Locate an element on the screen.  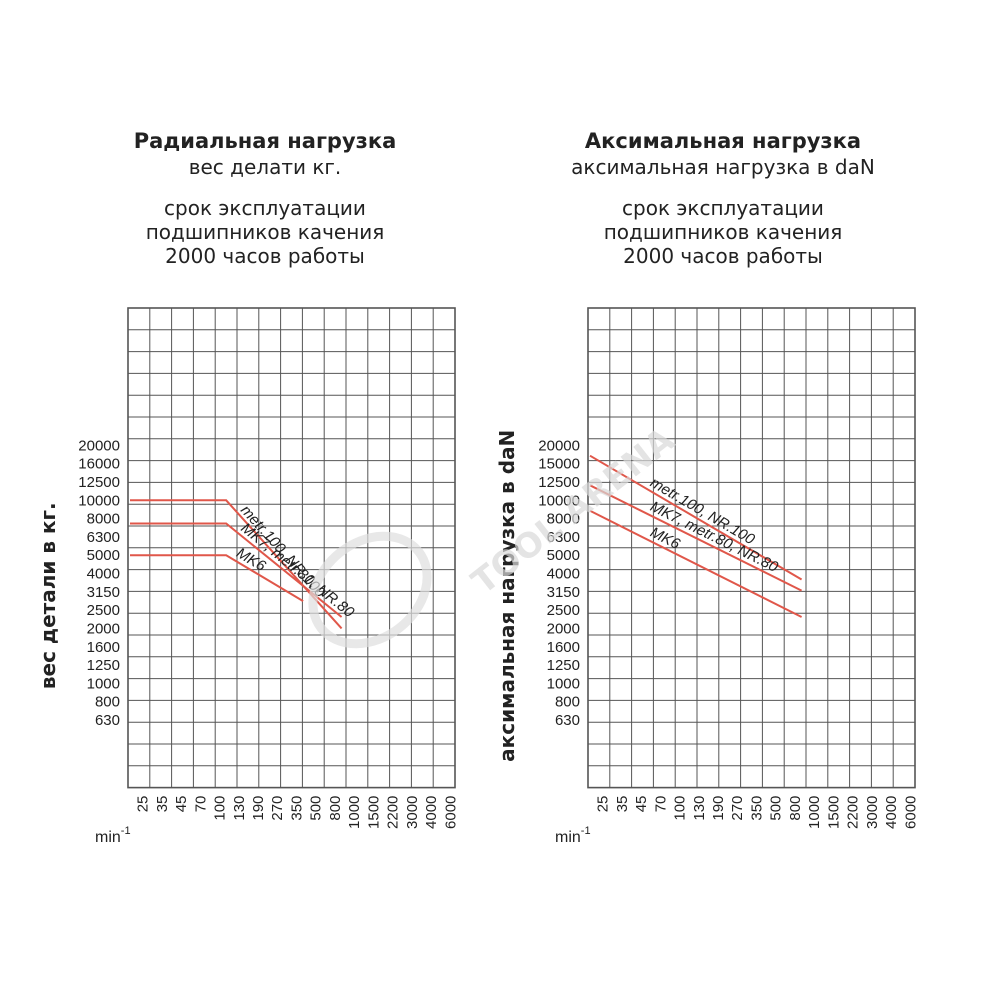
left-y-tick-label: 800 is located at coordinates (107, 702).